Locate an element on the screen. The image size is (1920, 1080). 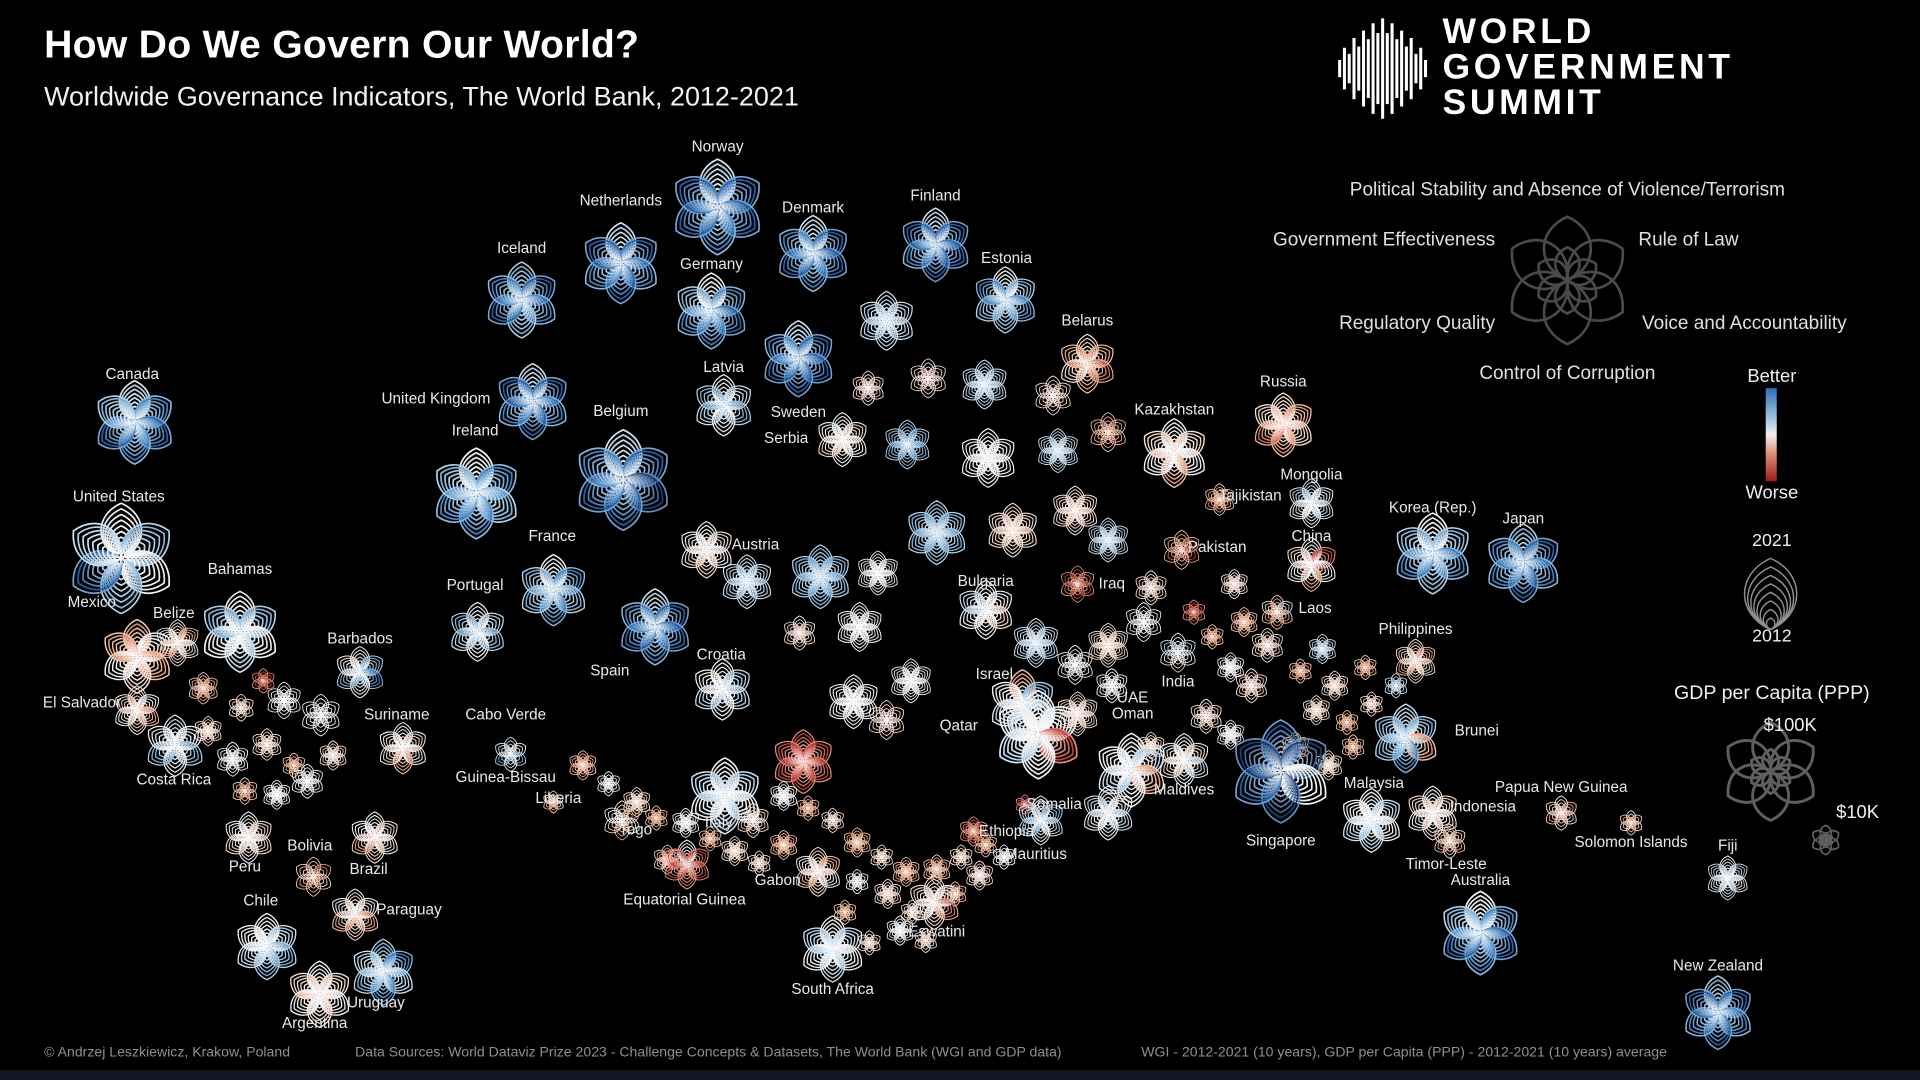
gdp-legend-title: GDP per Capita (PPP) is located at coordinates (1772, 694).